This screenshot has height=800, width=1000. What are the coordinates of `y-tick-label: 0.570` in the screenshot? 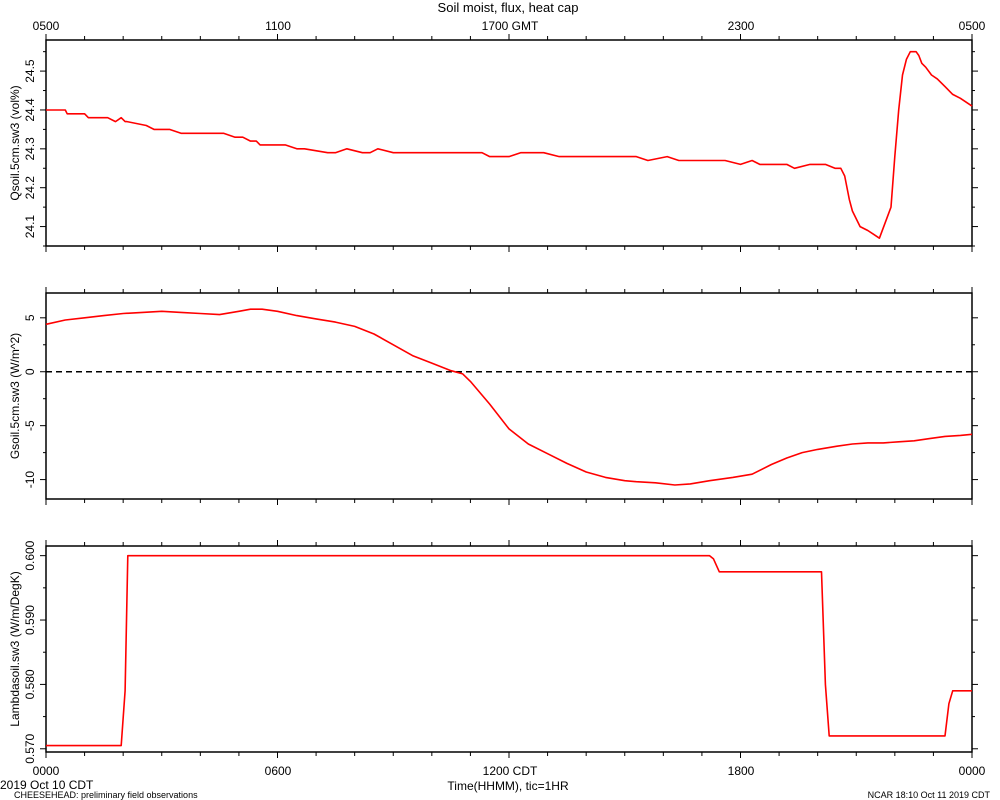 It's located at (30, 748).